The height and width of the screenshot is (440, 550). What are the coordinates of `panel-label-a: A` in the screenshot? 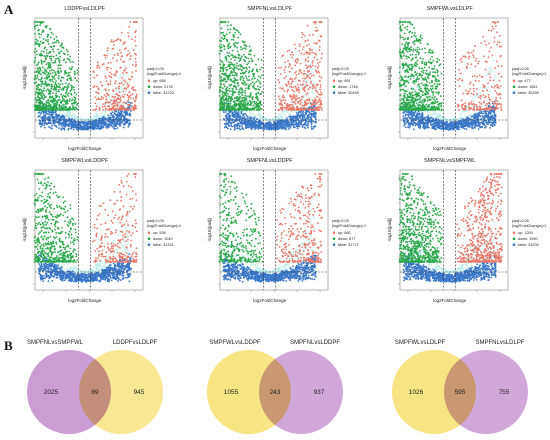 It's located at (9, 9).